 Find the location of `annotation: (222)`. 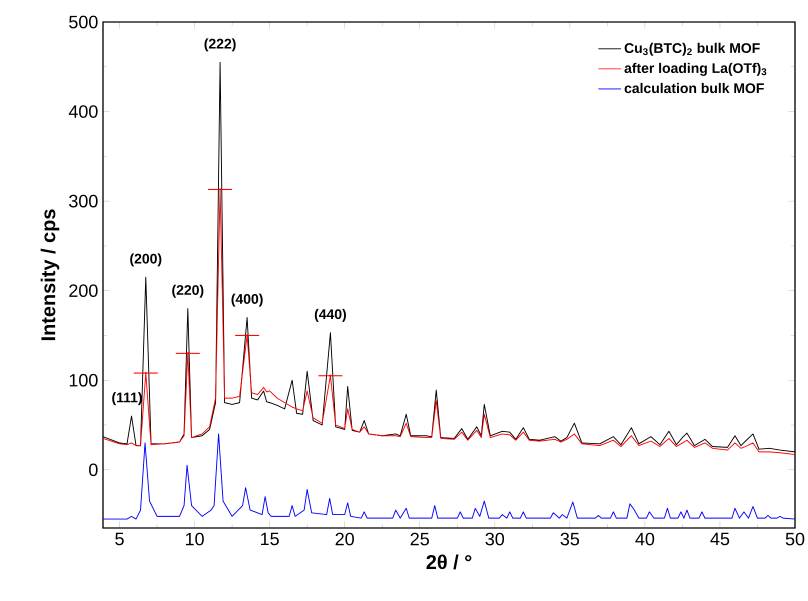

annotation: (222) is located at coordinates (220, 45).